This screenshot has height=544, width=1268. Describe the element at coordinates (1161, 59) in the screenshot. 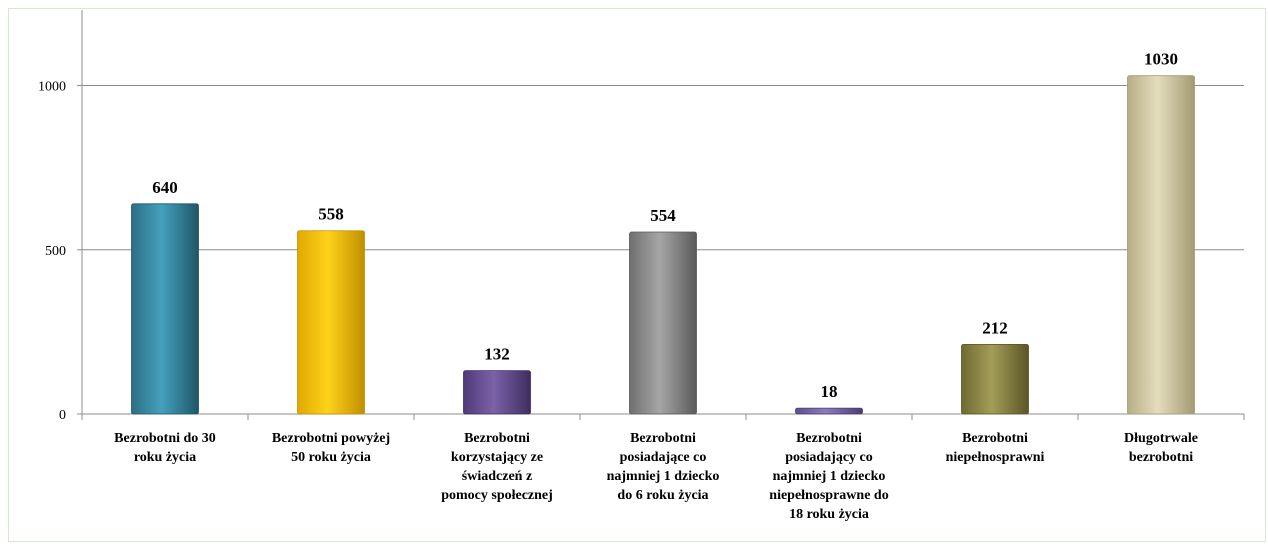

I see `data-label: 1030` at that location.